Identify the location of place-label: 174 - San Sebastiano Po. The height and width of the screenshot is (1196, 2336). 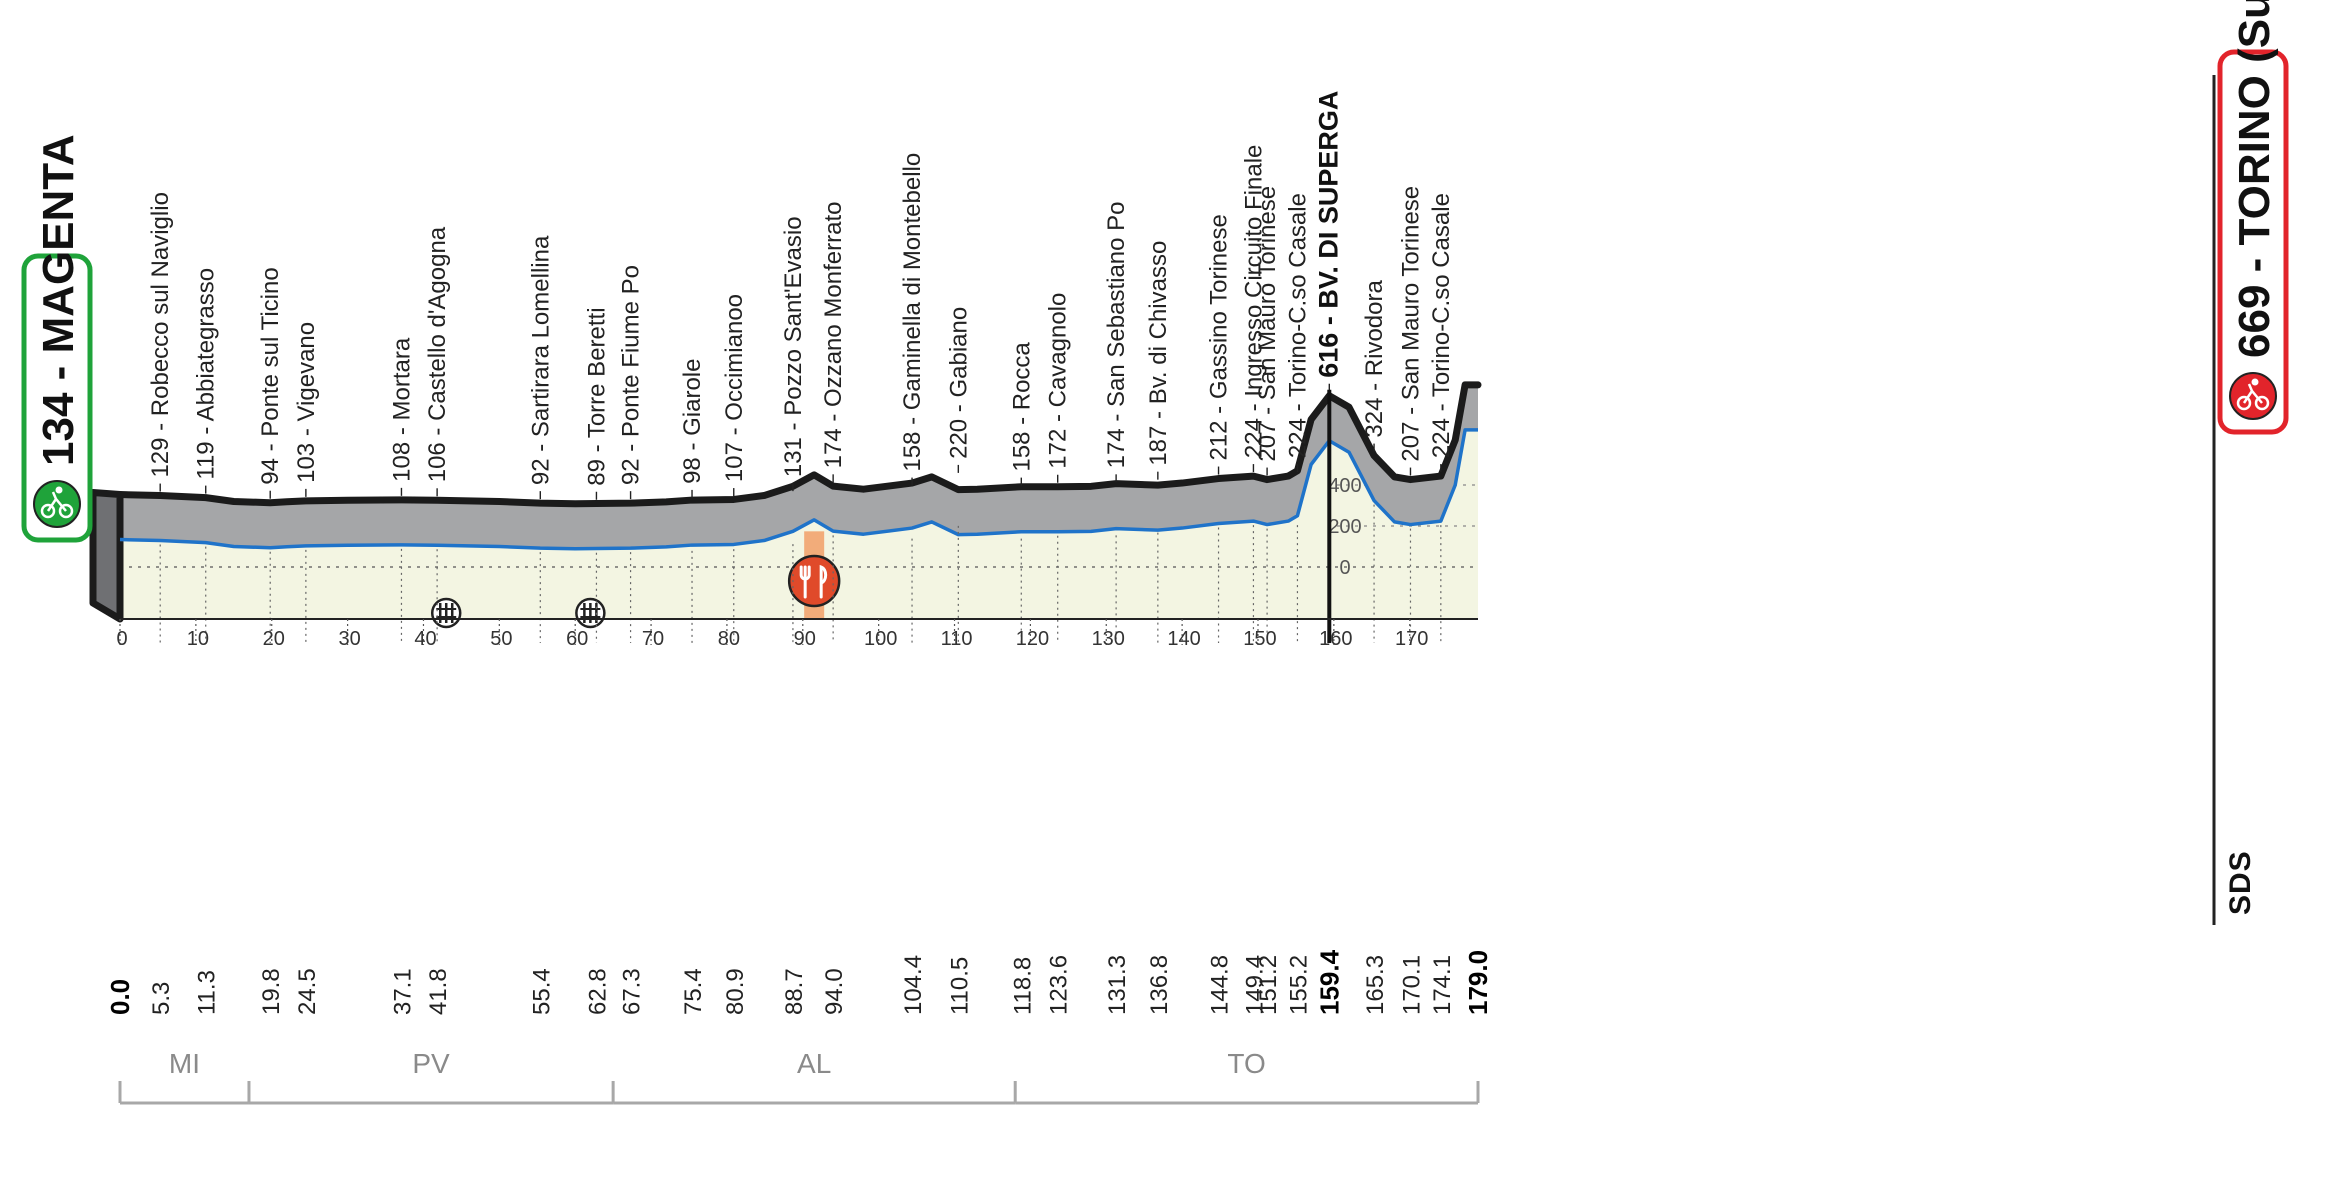
(1116, 422).